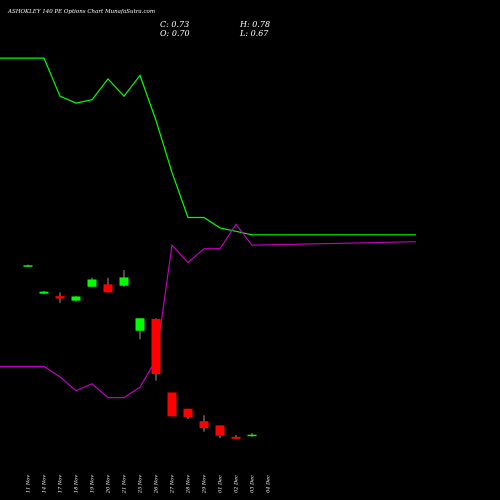 Image resolution: width=500 pixels, height=500 pixels. Describe the element at coordinates (125, 484) in the screenshot. I see `x-tick-label: 21 Nov` at that location.